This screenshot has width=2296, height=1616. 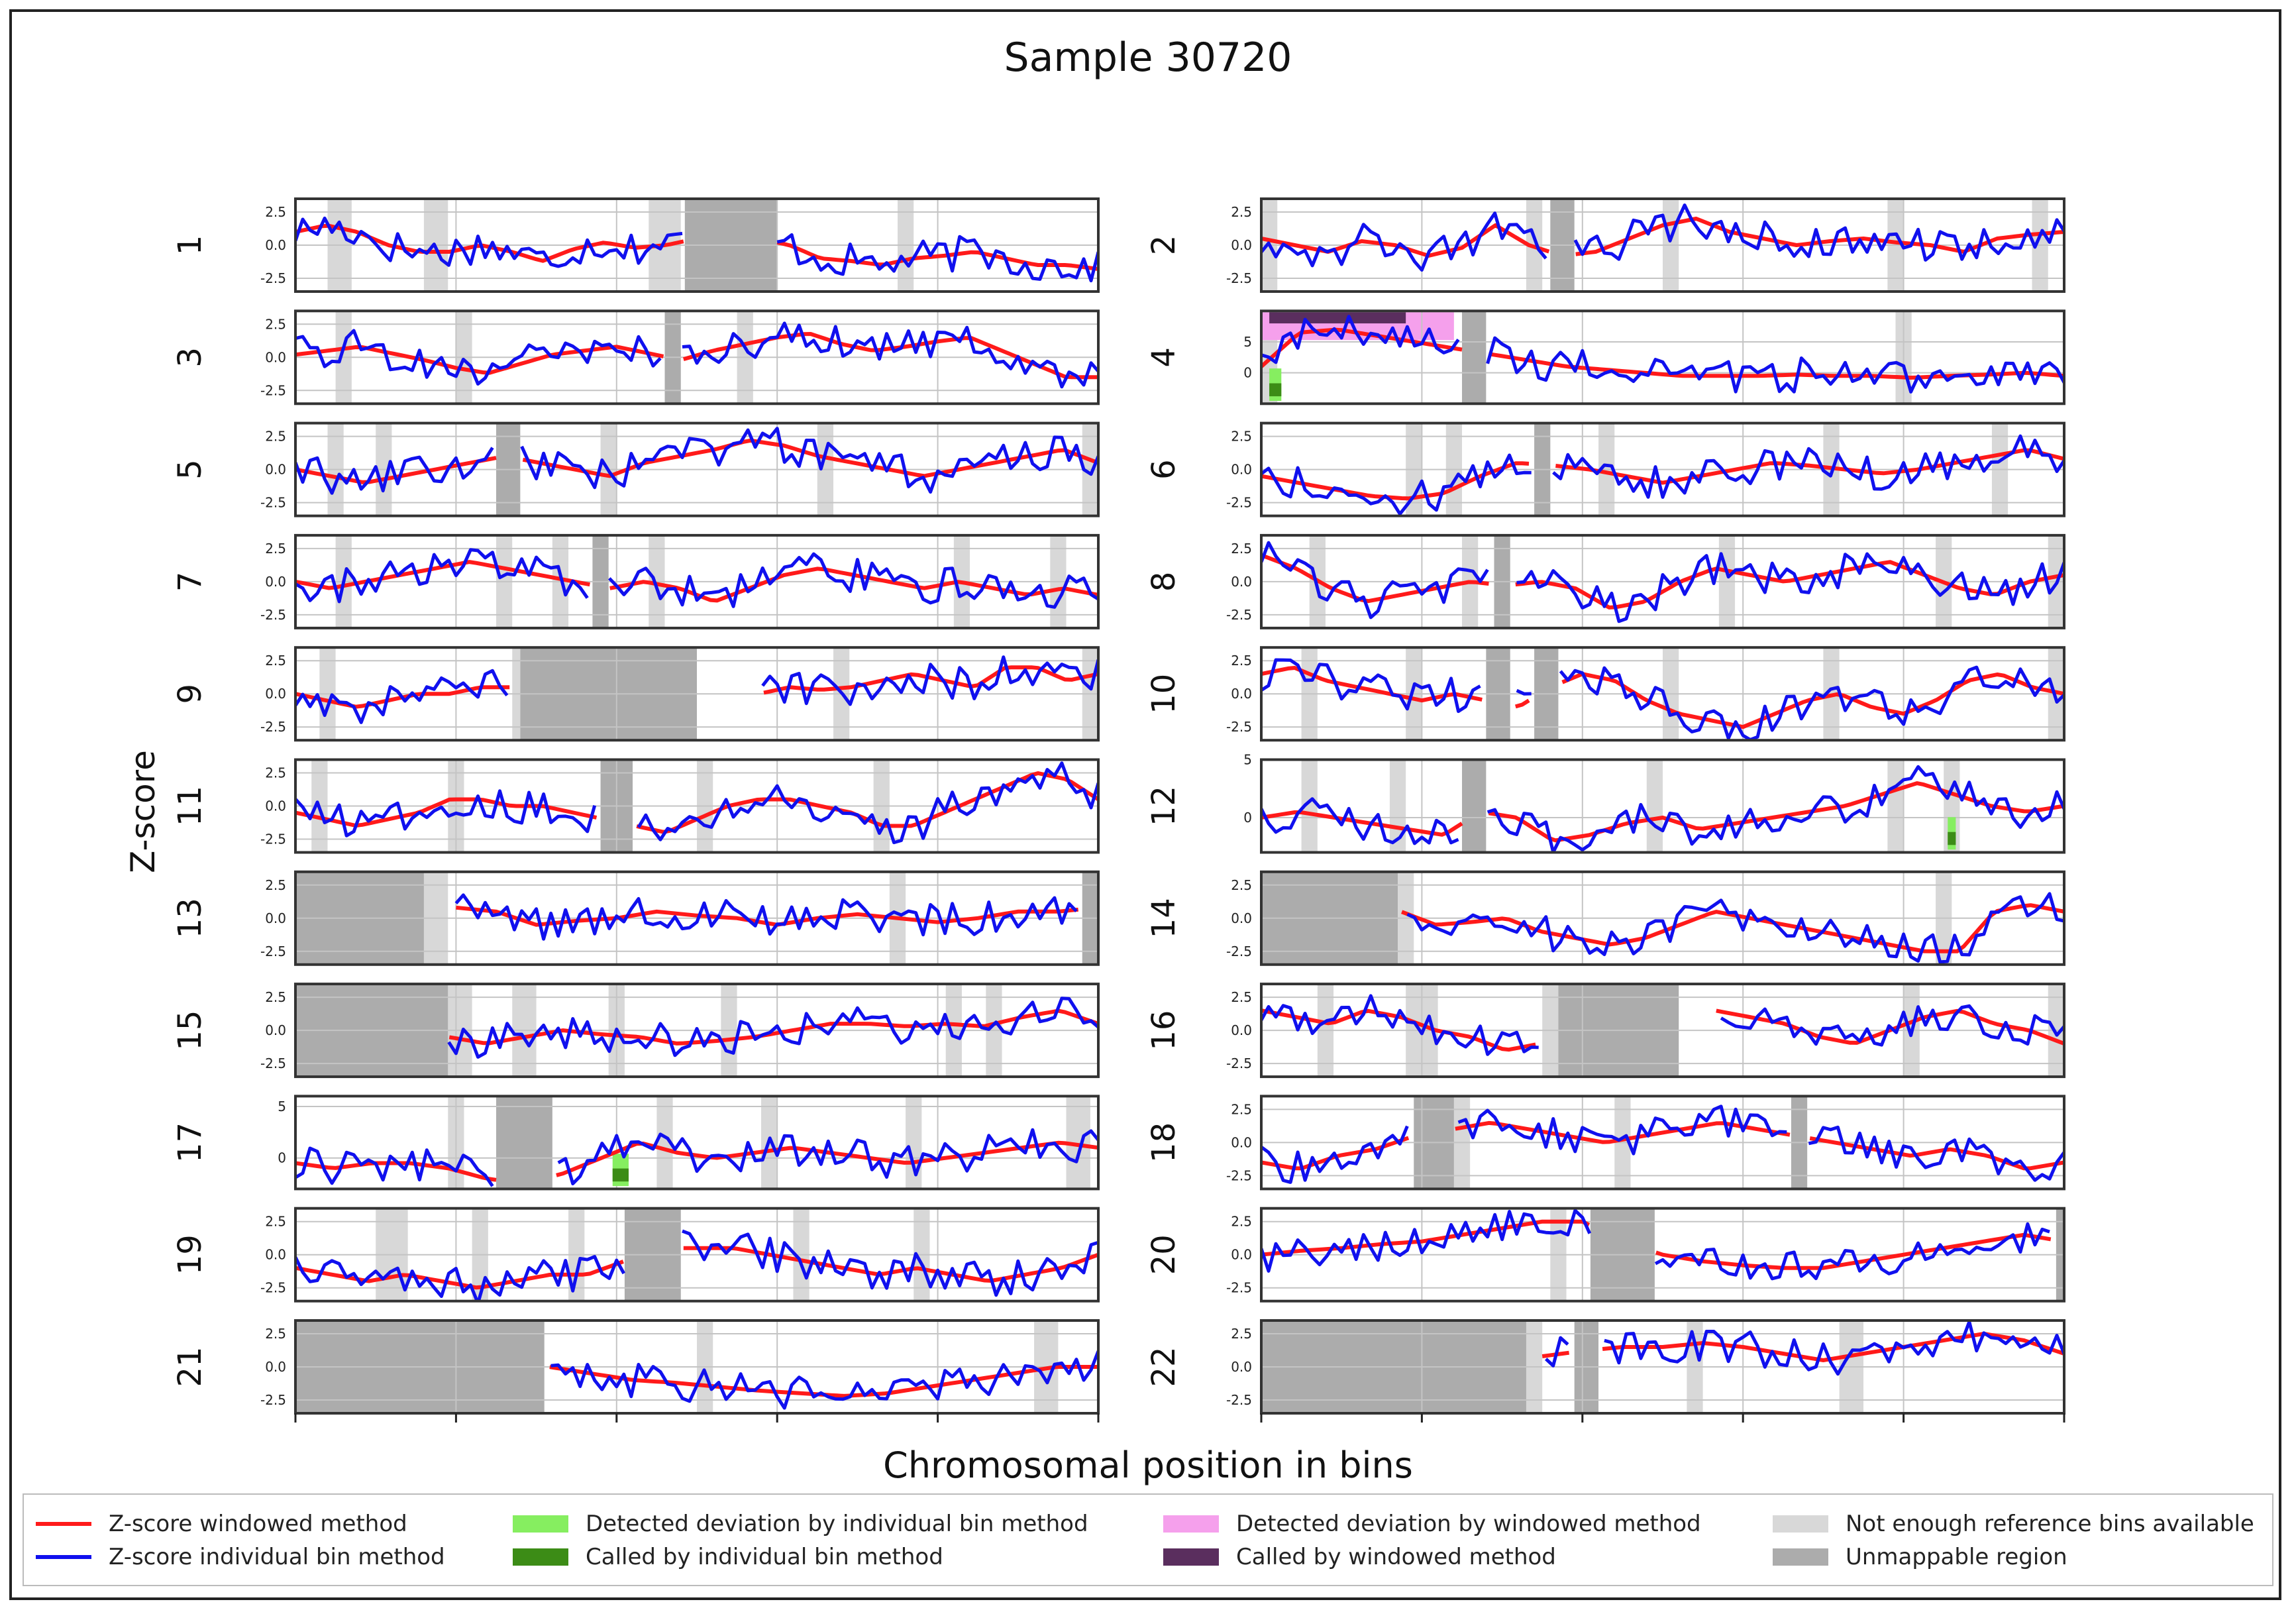 What do you see at coordinates (190, 1142) in the screenshot?
I see `chromosome-label: 17` at bounding box center [190, 1142].